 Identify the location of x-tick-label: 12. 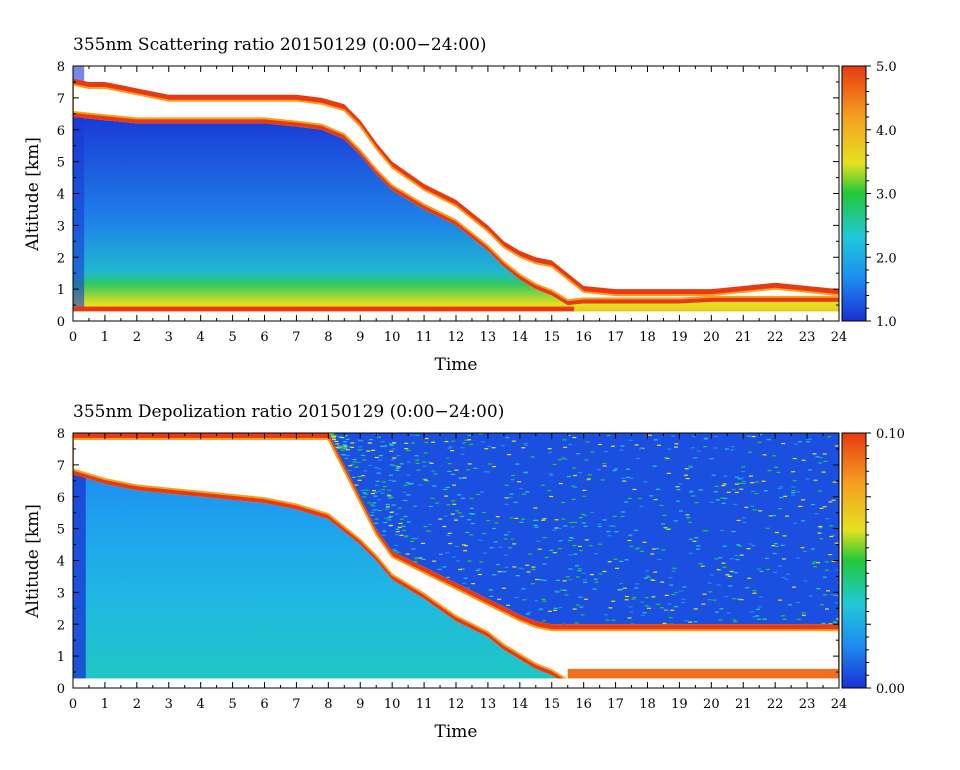
(456, 337).